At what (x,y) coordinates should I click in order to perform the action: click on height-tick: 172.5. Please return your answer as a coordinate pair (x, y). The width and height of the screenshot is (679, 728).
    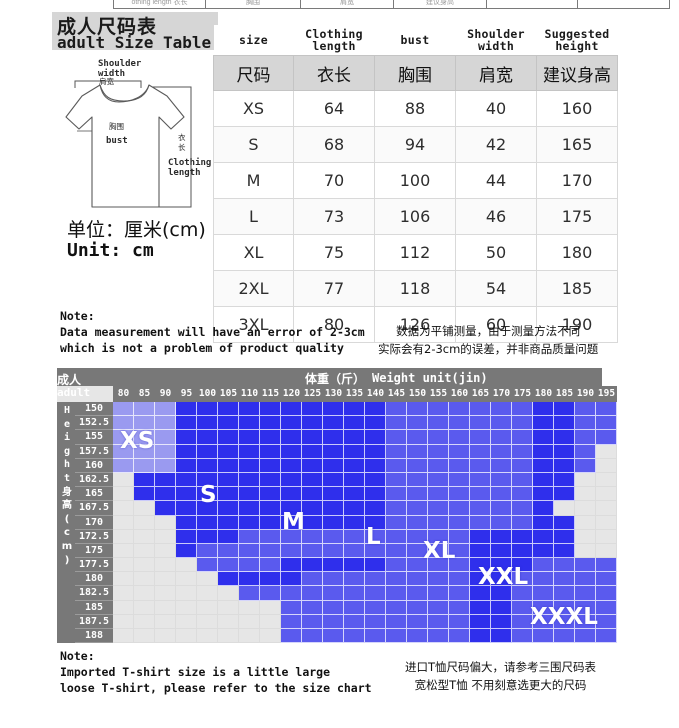
    Looking at the image, I should click on (94, 537).